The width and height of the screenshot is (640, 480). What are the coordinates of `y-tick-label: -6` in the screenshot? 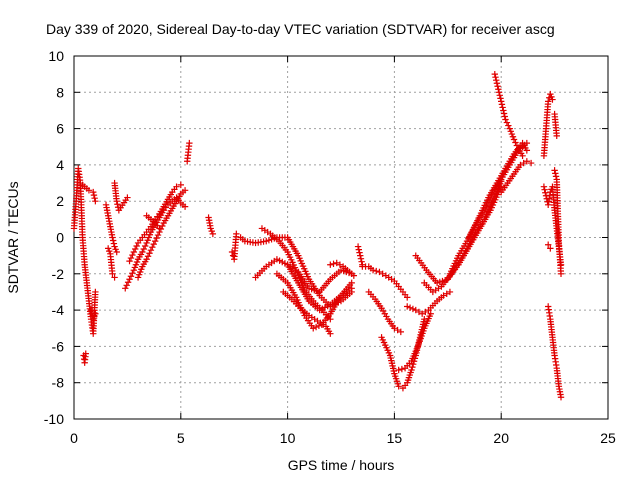 It's located at (58, 346).